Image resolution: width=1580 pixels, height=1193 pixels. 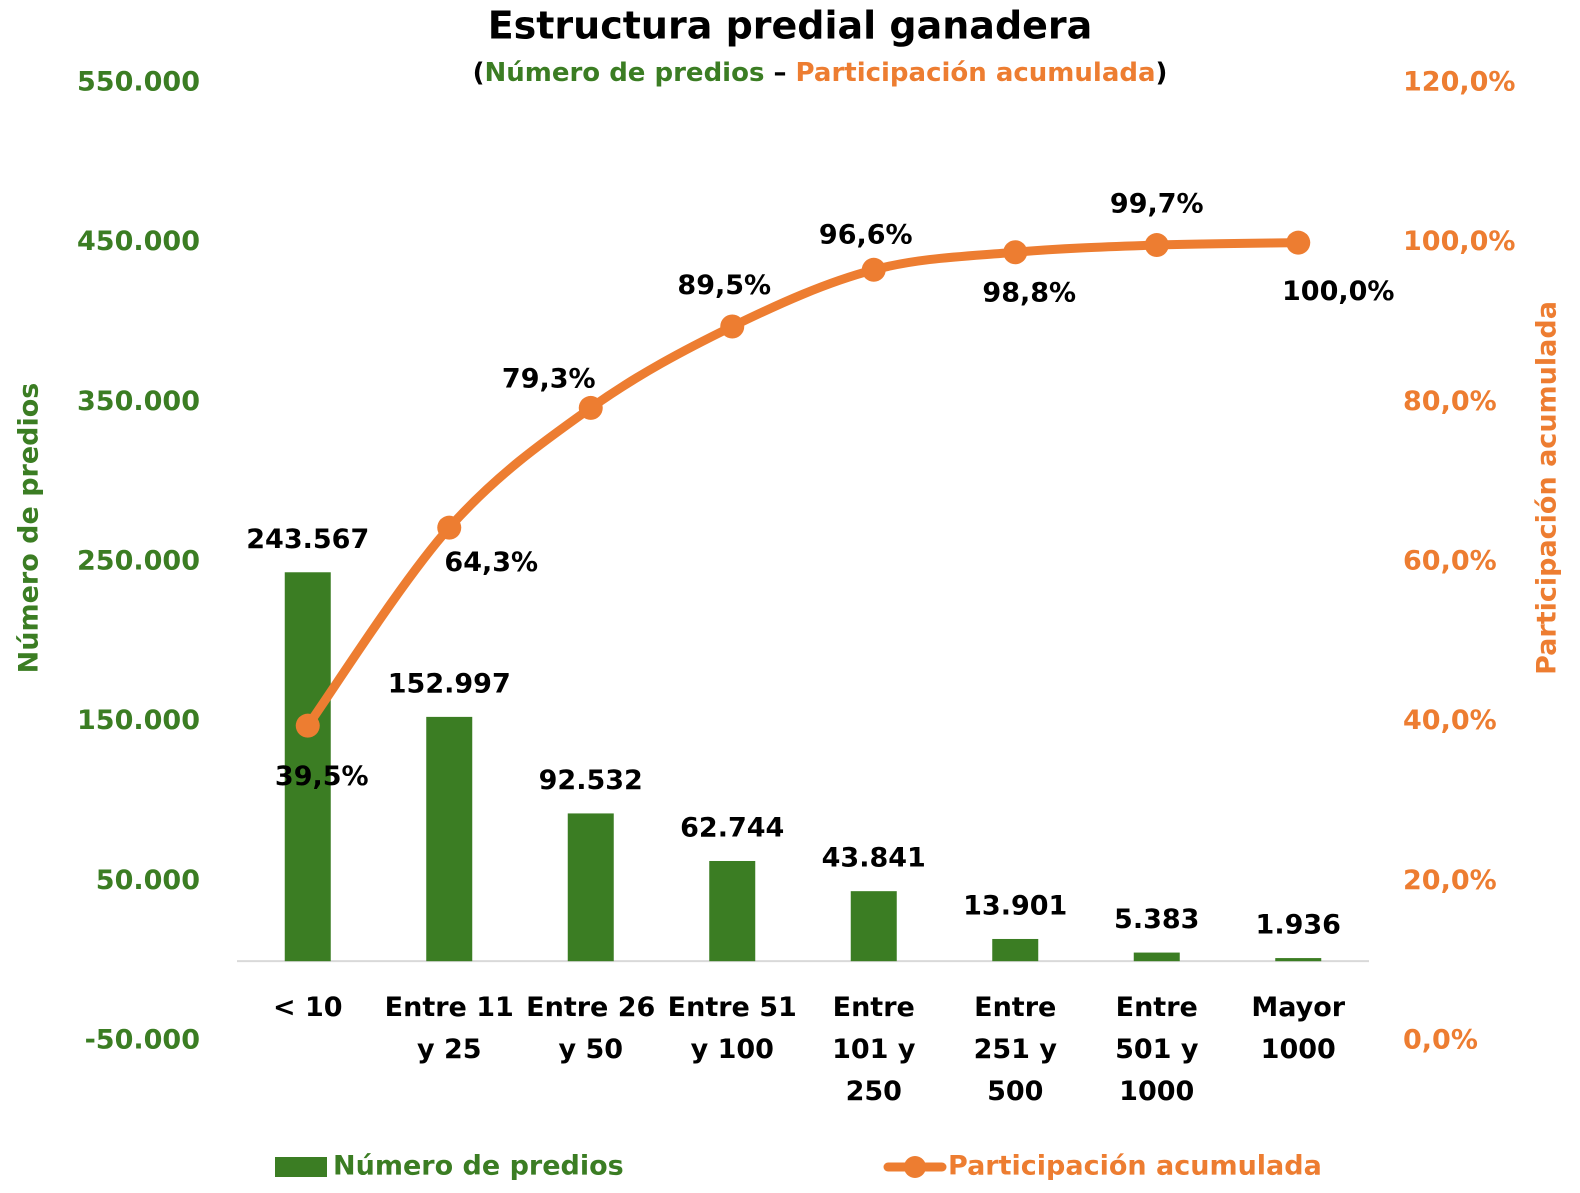 I want to click on y-tick-label: -50.000, so click(x=142, y=1040).